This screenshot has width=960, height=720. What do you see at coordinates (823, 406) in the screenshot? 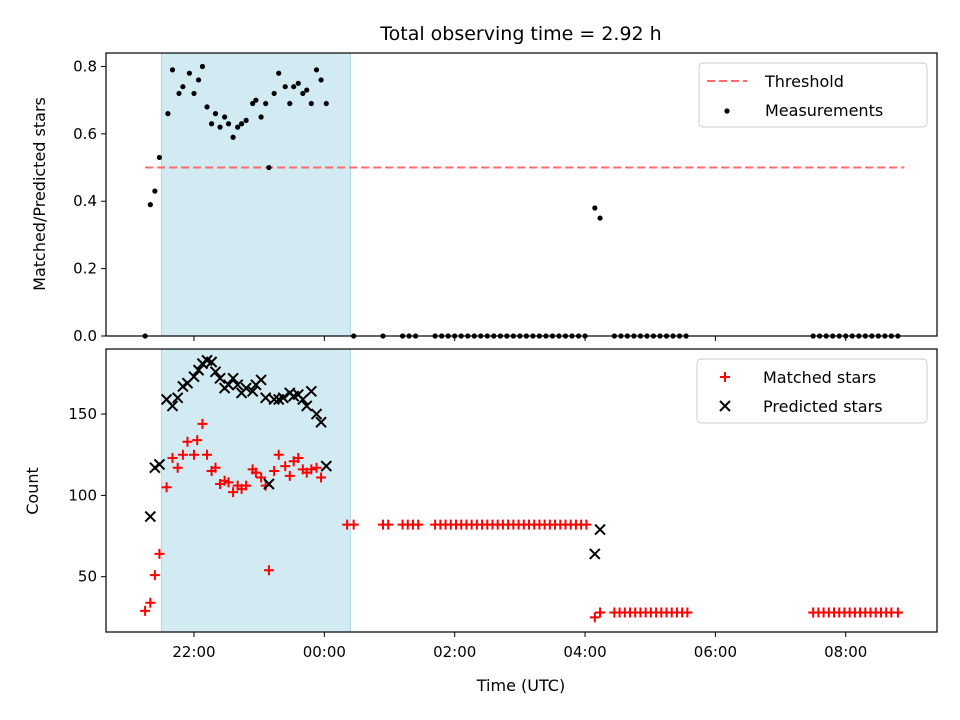
I see `legend-label: Predicted stars` at bounding box center [823, 406].